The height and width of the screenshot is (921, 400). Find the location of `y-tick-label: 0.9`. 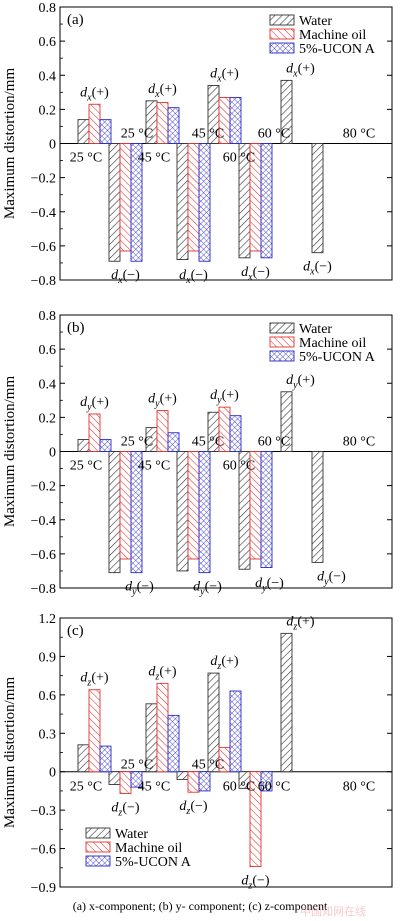

y-tick-label: 0.9 is located at coordinates (48, 657).